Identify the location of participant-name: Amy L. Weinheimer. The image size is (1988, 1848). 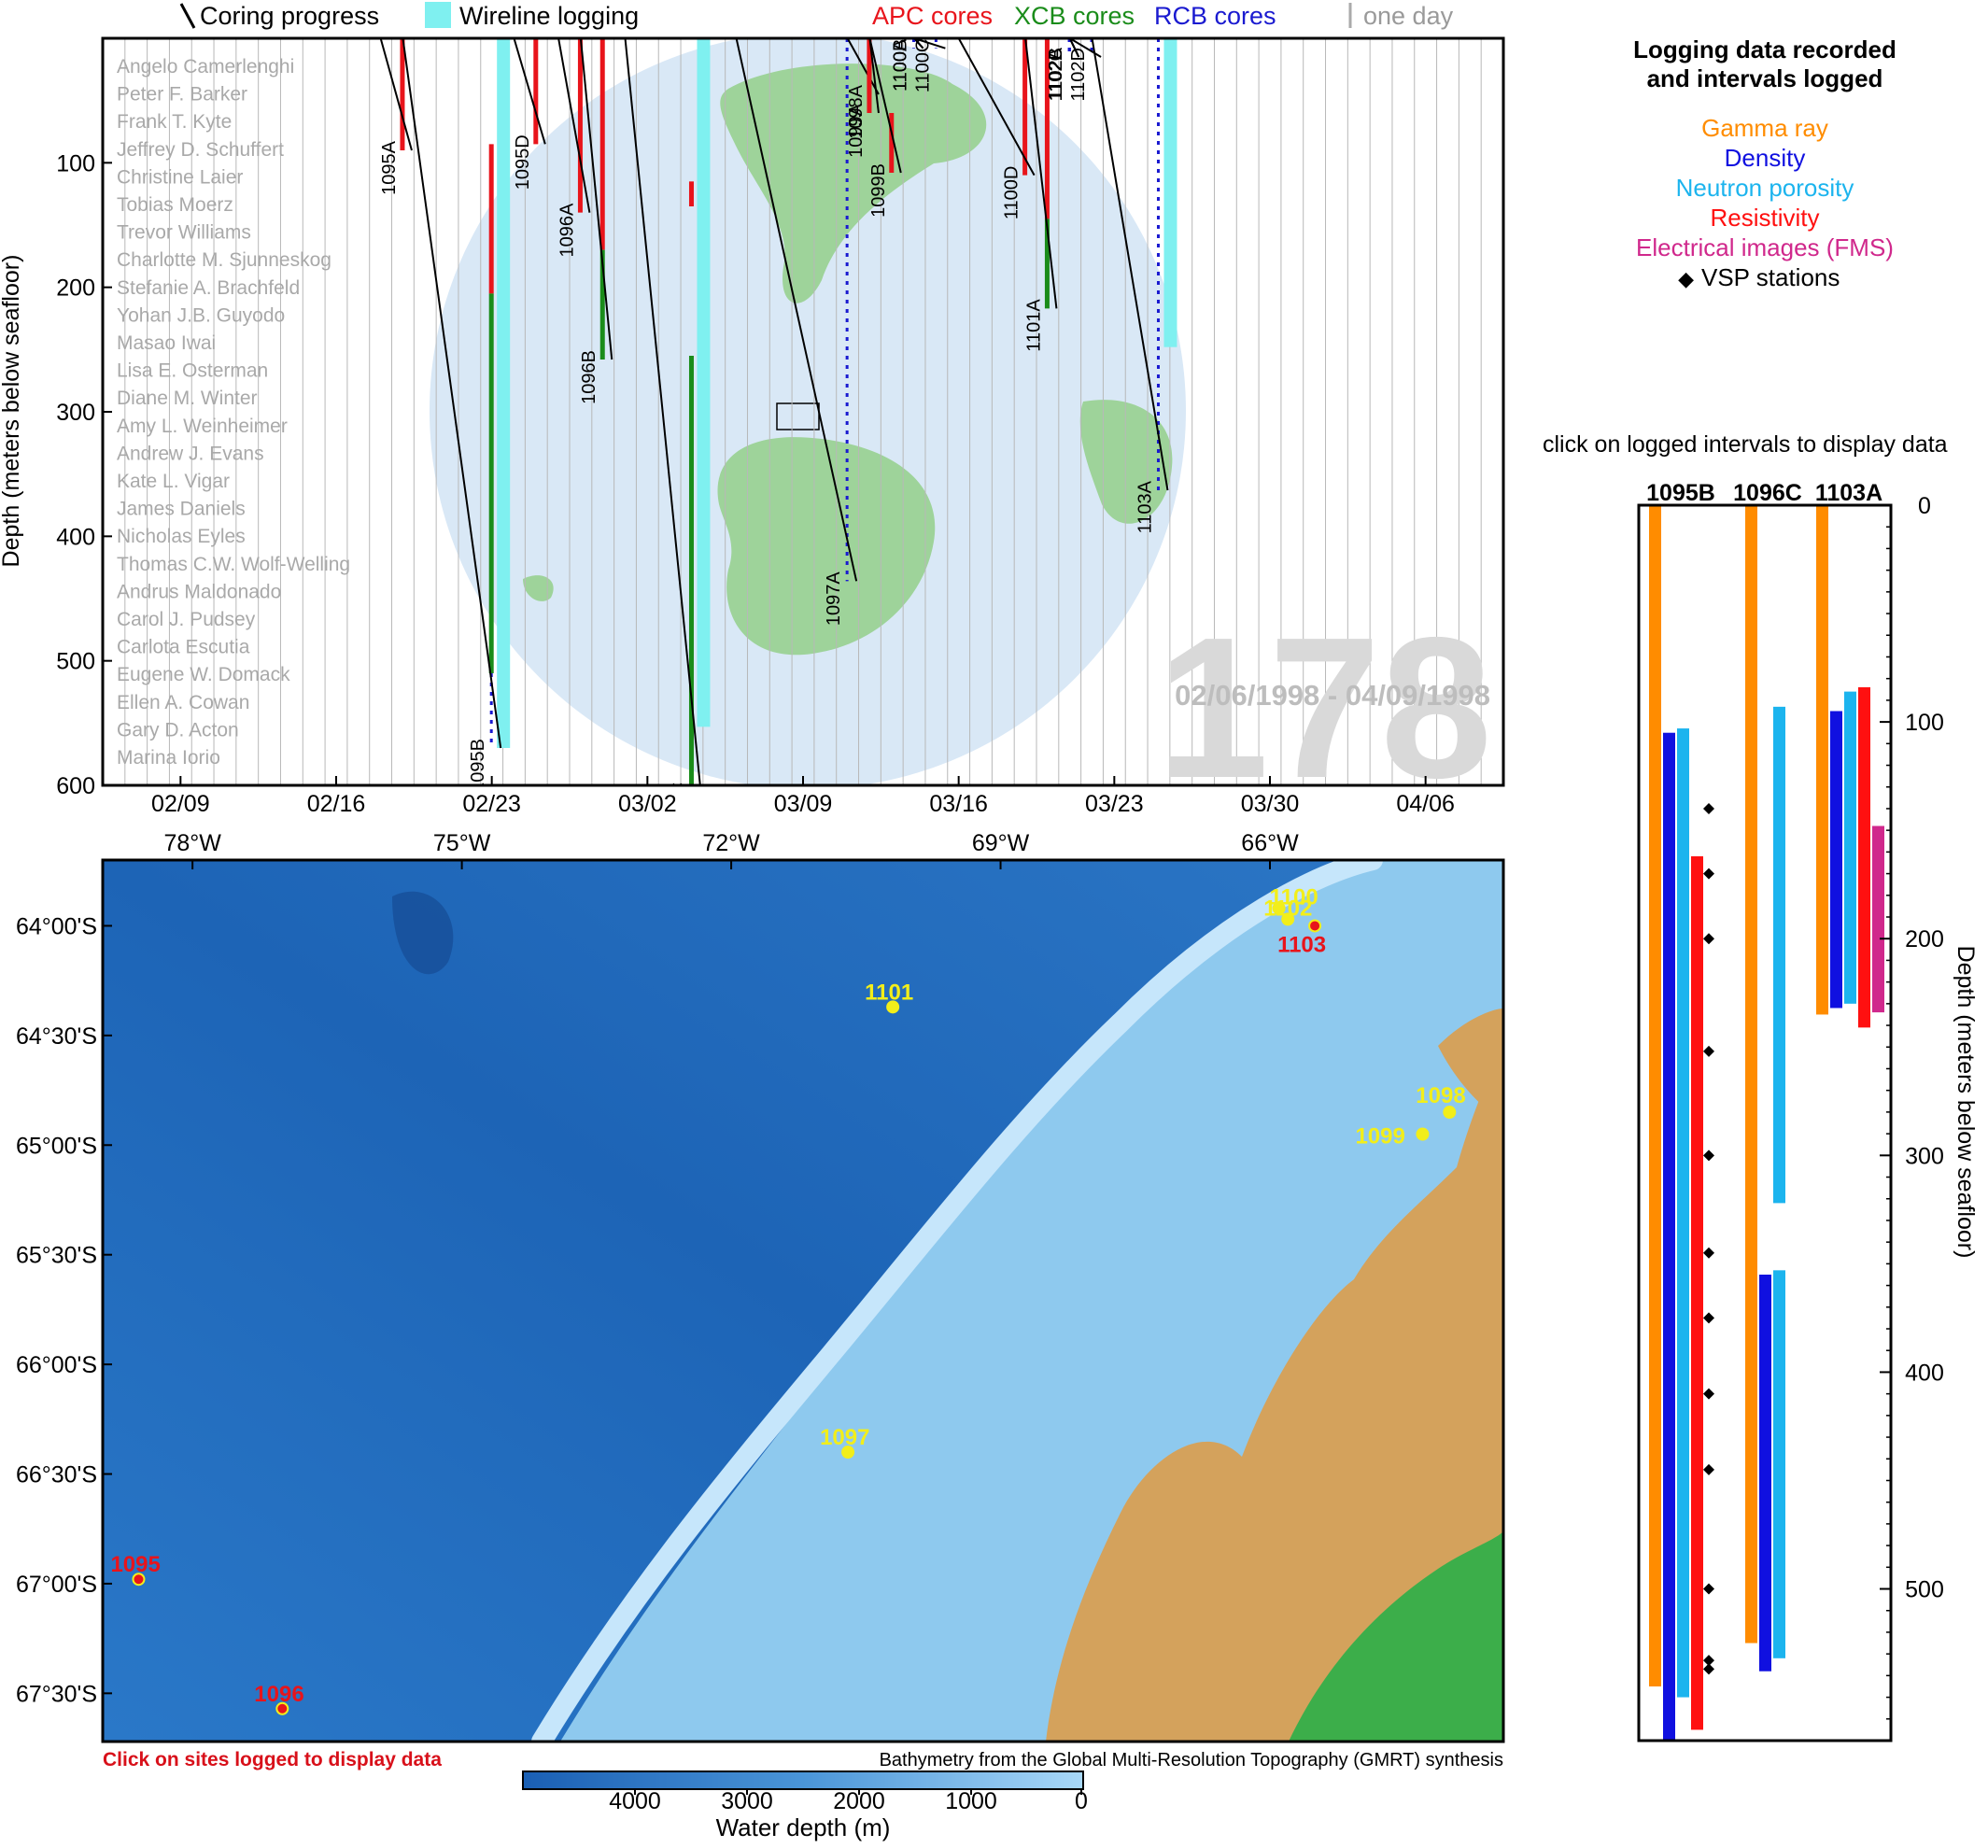
(203, 426).